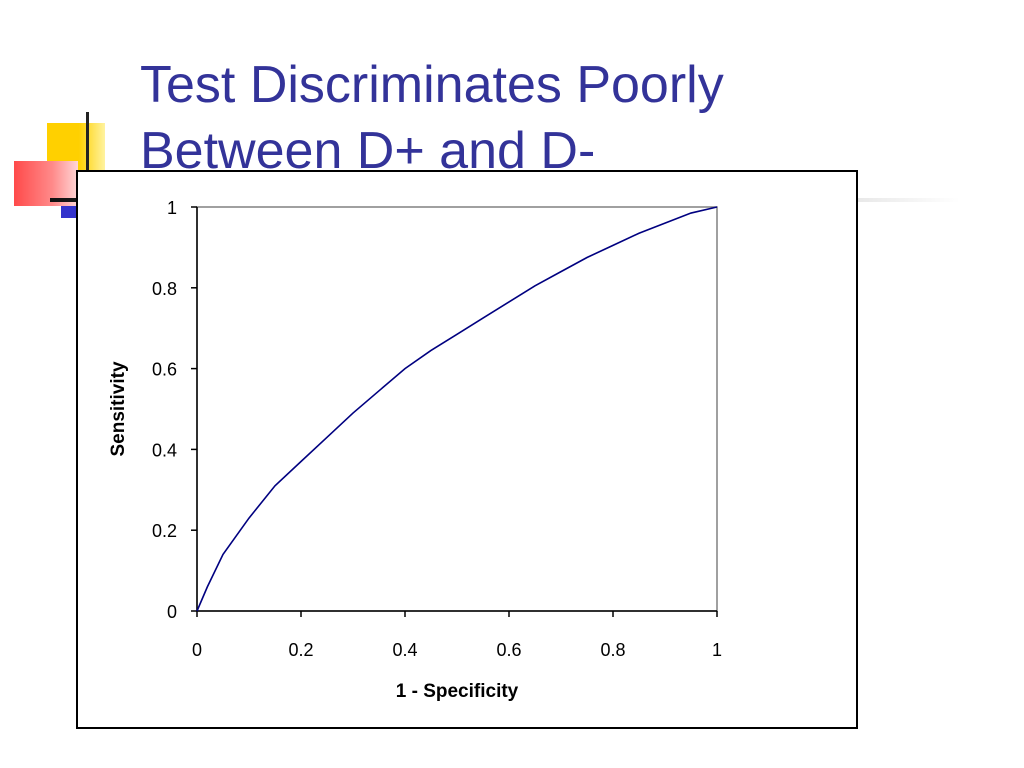  I want to click on y-tick-label: 0.2, so click(164, 531).